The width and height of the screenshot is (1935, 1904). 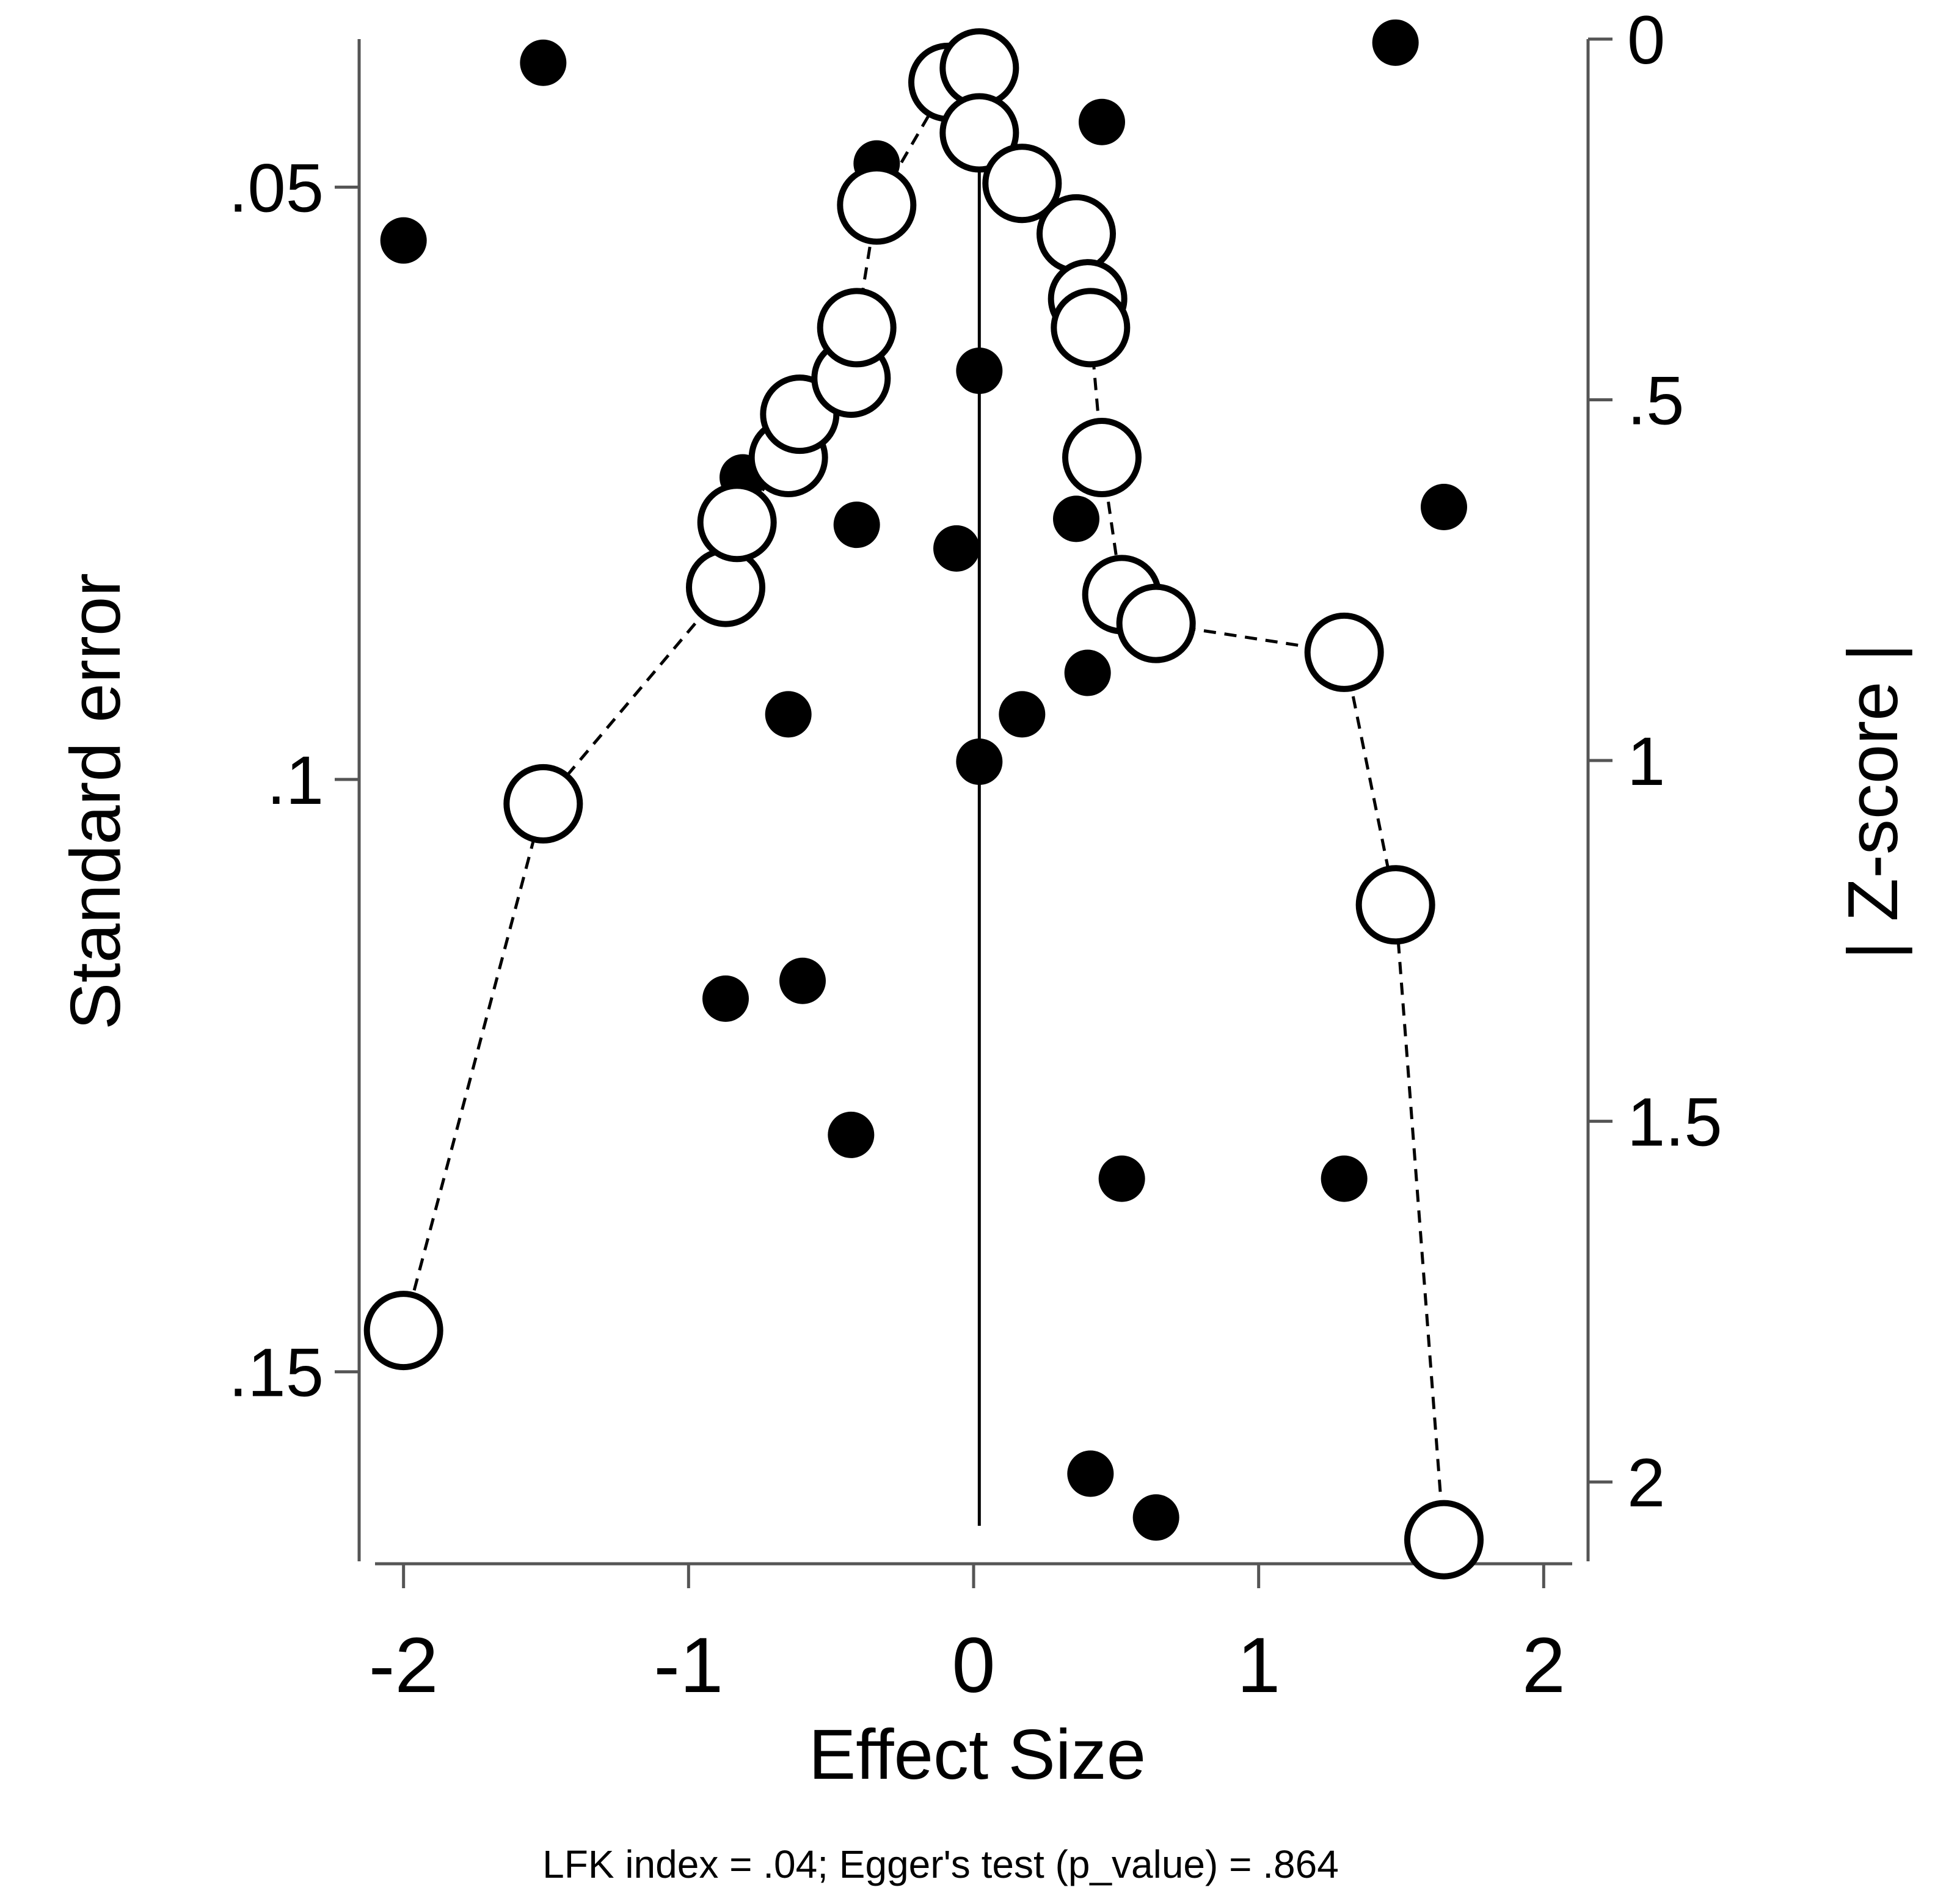 I want to click on right-y-tick-label: 2, so click(x=1646, y=1483).